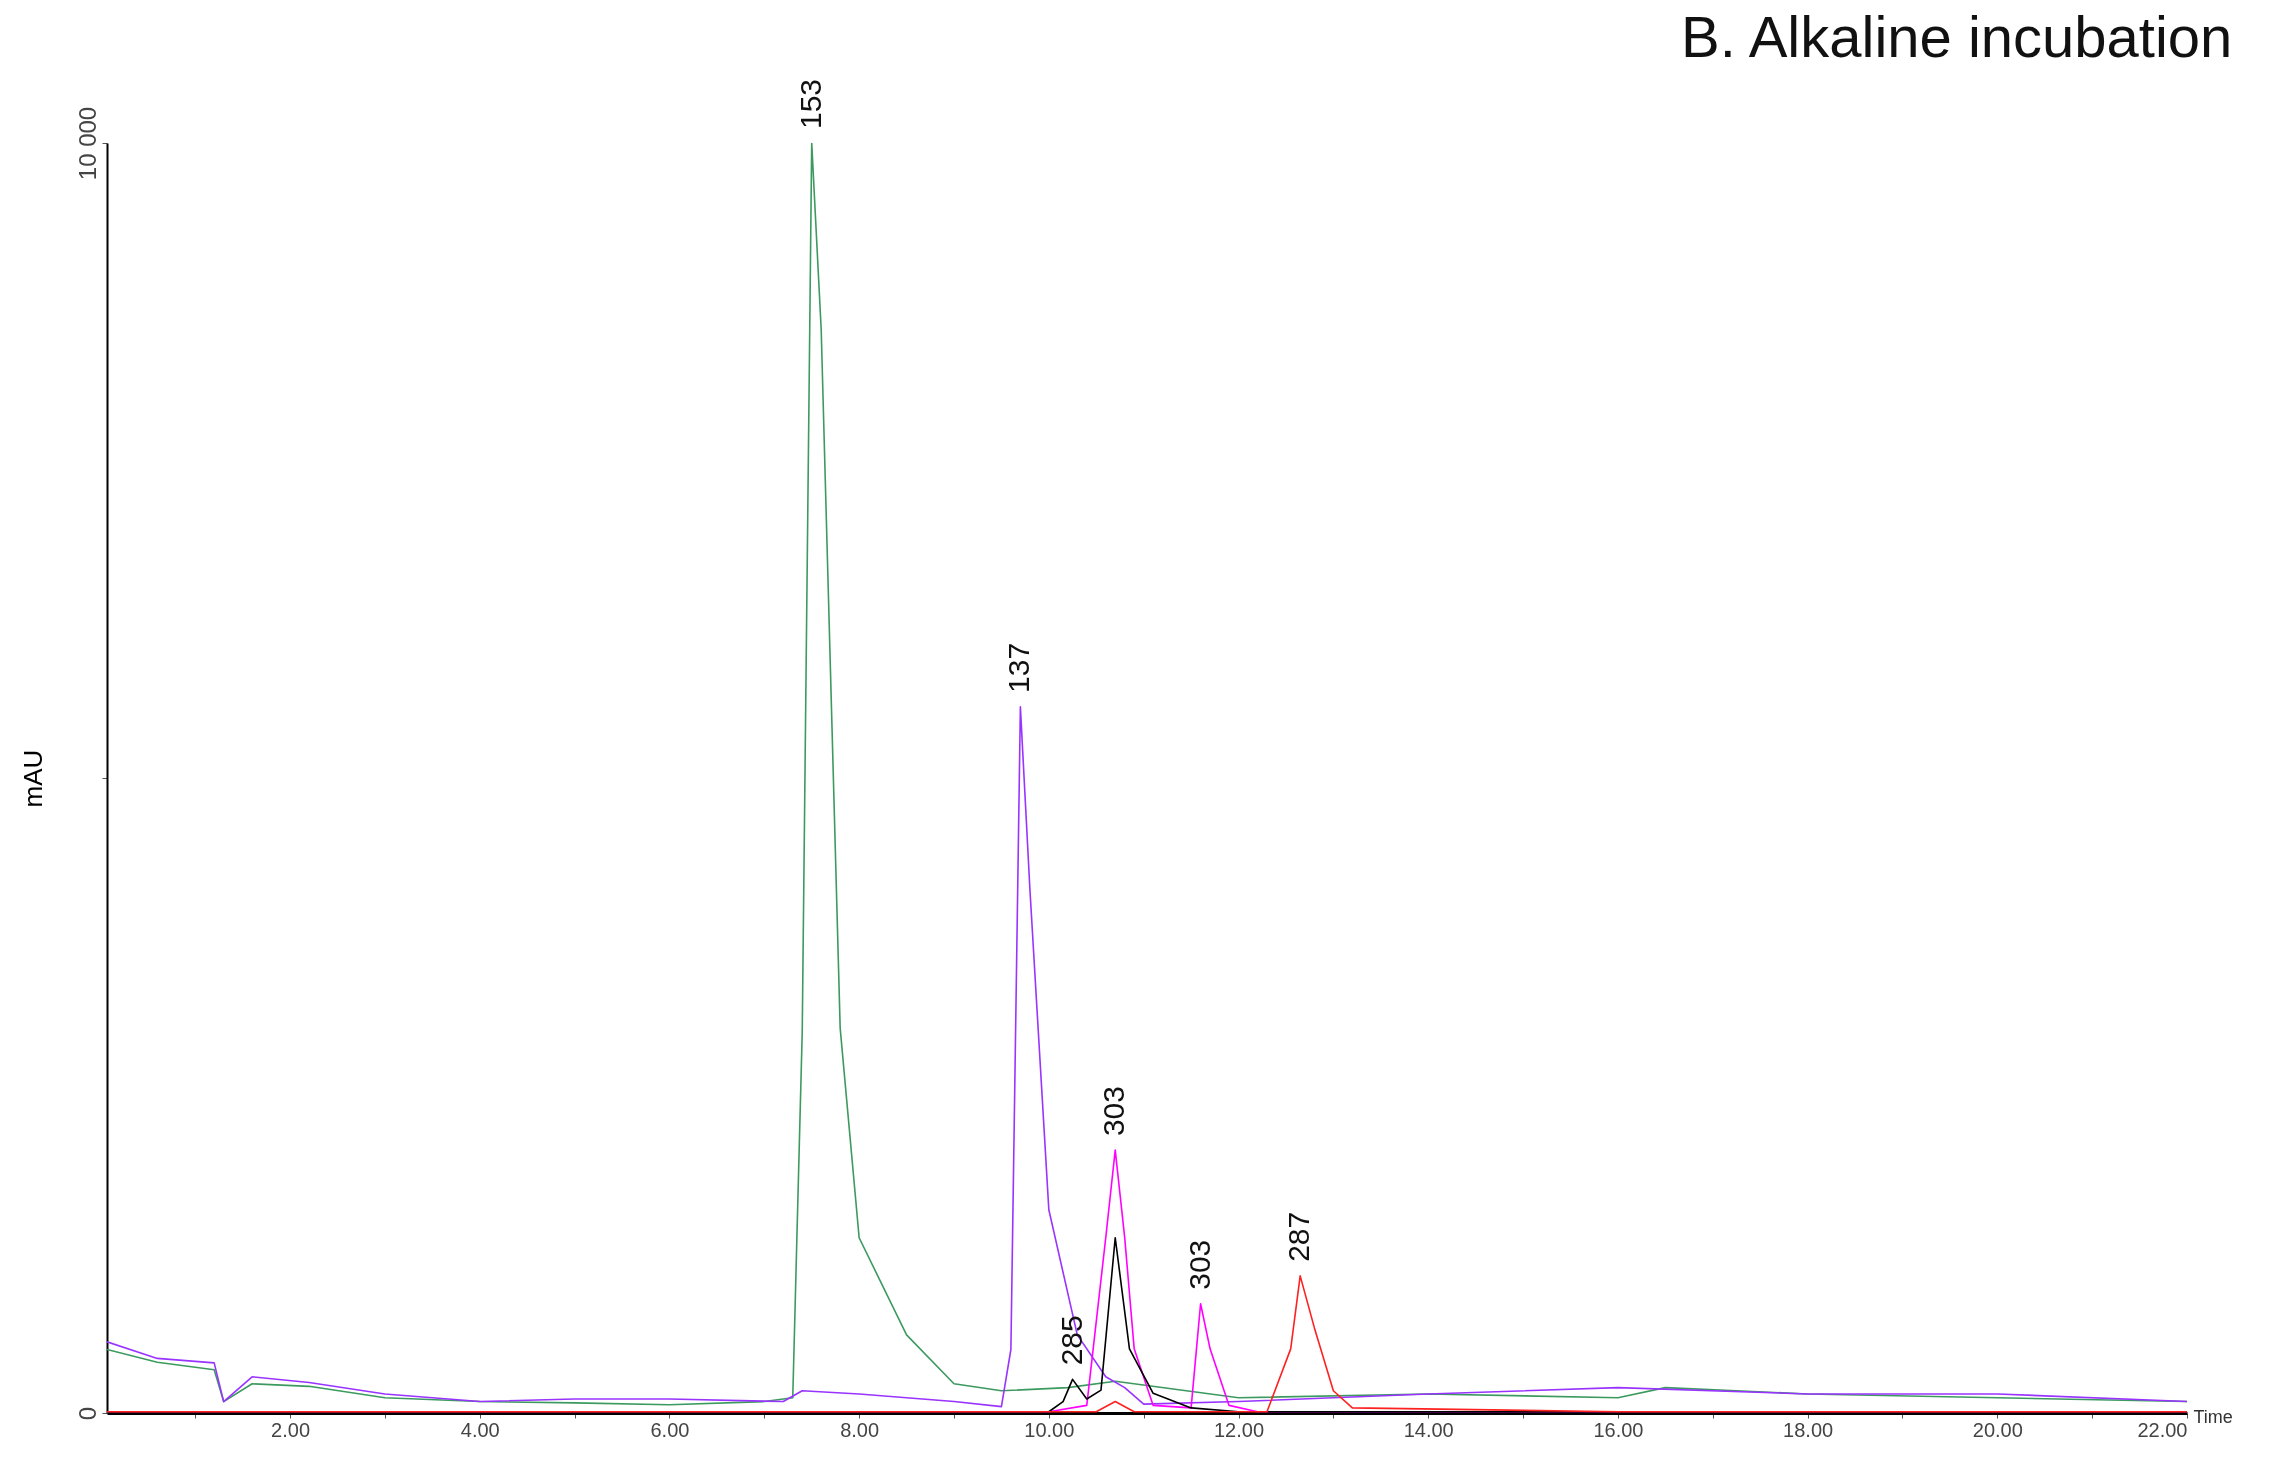 The width and height of the screenshot is (2289, 1473). I want to click on x-tick-label: 10.00, so click(1049, 1429).